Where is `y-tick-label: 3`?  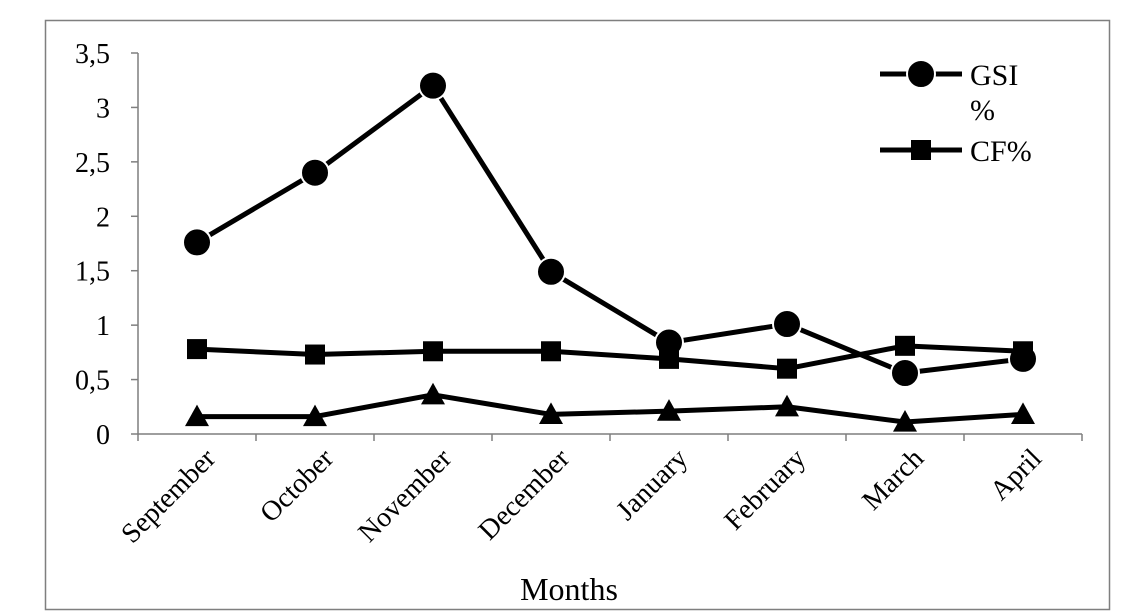 y-tick-label: 3 is located at coordinates (103, 108).